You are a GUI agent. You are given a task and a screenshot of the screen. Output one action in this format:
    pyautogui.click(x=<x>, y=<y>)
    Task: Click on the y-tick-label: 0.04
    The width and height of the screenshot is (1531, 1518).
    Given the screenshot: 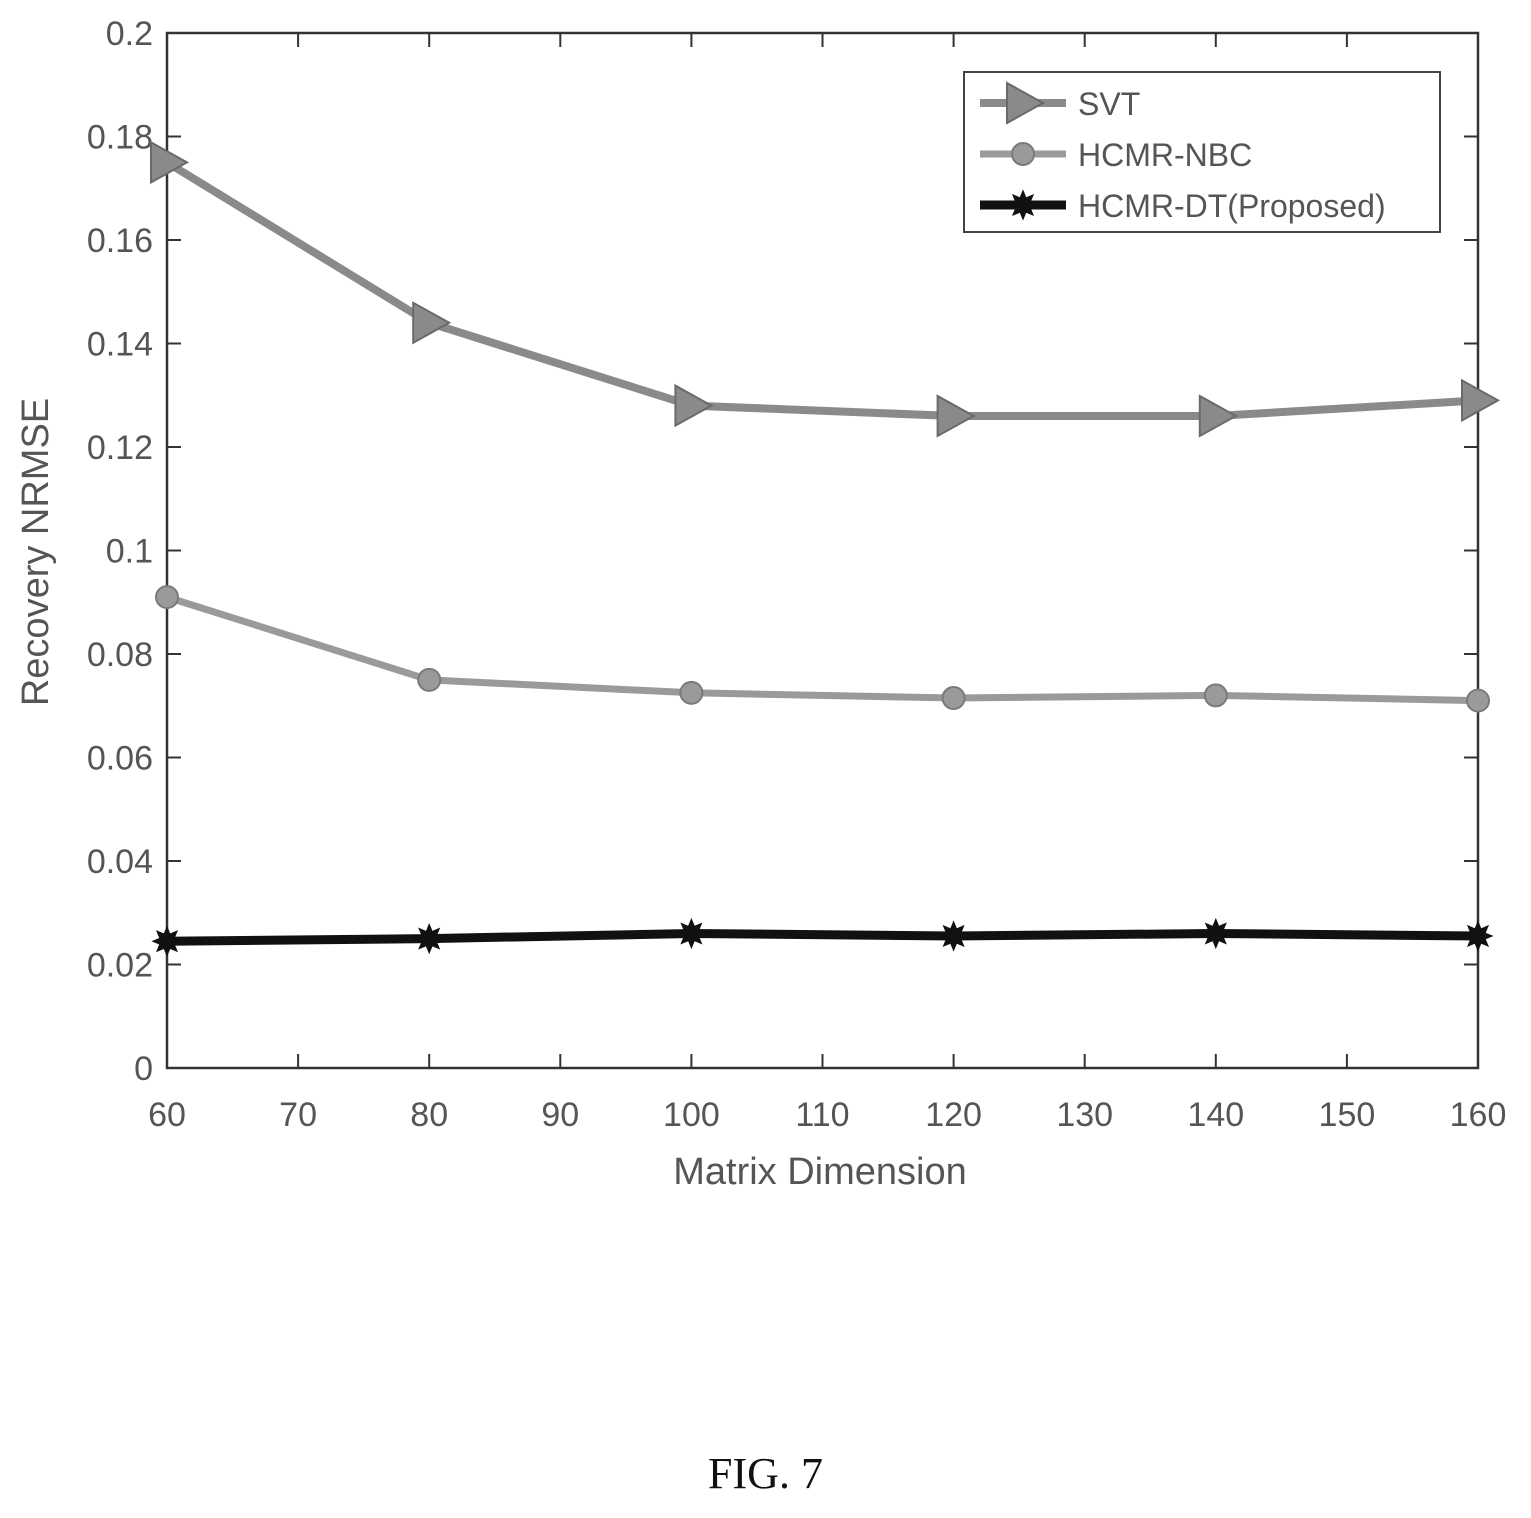 What is the action you would take?
    pyautogui.click(x=120, y=862)
    